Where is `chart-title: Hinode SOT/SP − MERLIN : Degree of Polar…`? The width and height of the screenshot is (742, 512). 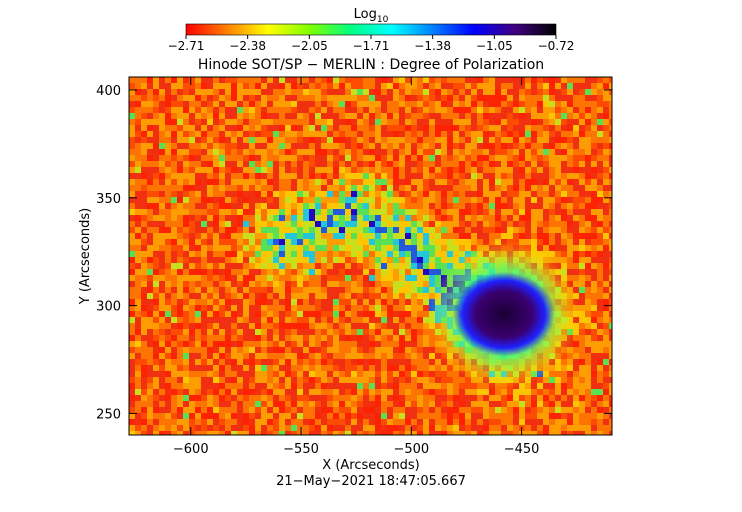 chart-title: Hinode SOT/SP − MERLIN : Degree of Polar… is located at coordinates (371, 65).